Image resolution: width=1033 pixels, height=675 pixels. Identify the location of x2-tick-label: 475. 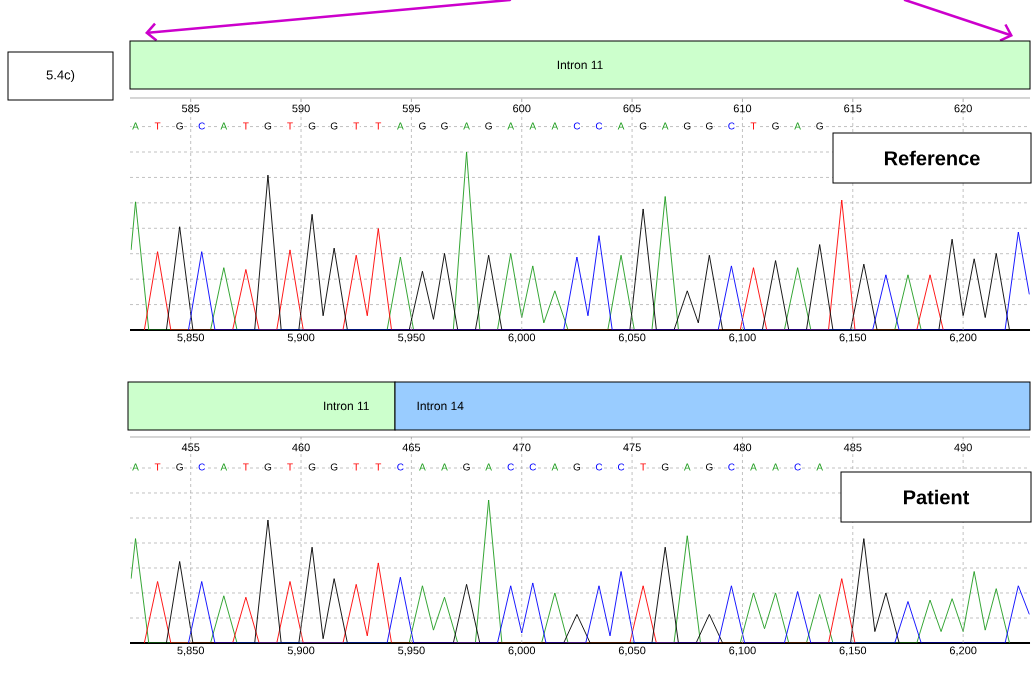
(632, 447).